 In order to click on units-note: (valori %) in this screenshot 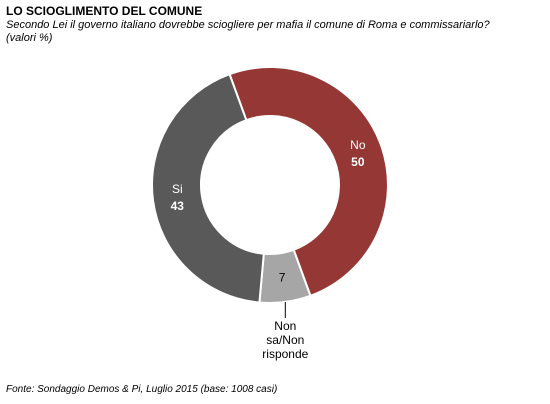, I will do `click(29, 38)`.